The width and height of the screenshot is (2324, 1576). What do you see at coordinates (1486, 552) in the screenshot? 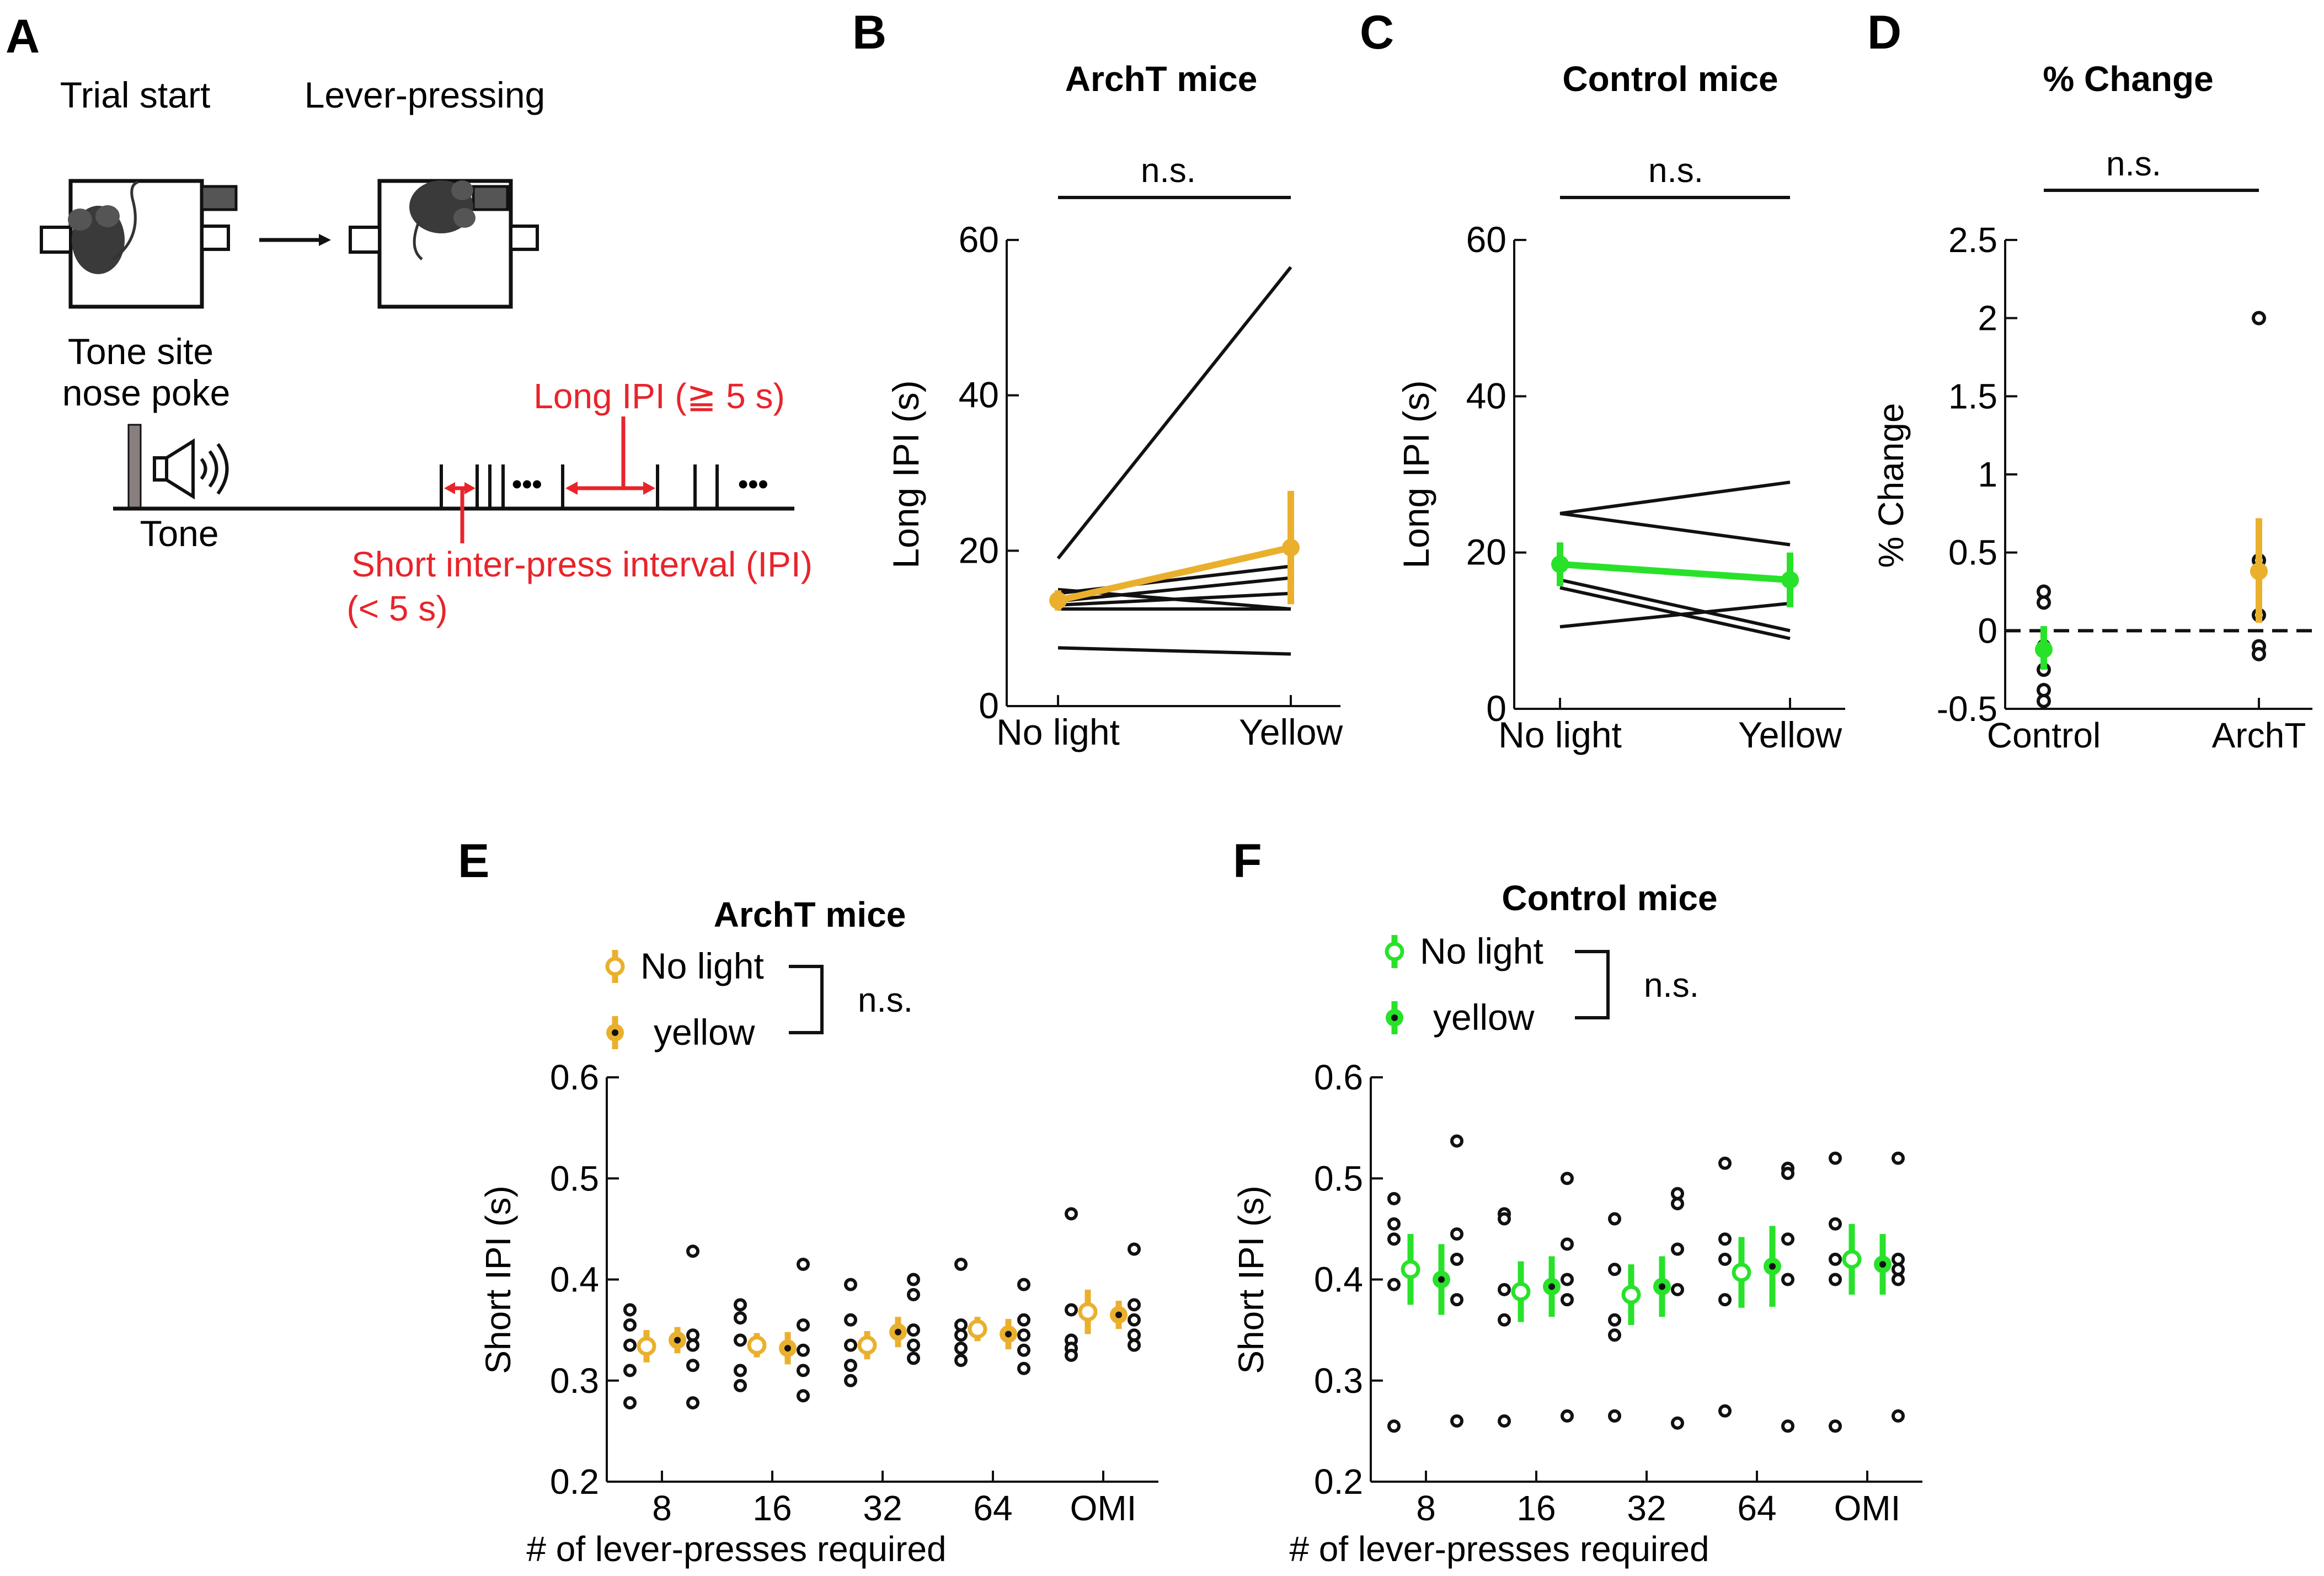
I see `y-tick-label: 20` at bounding box center [1486, 552].